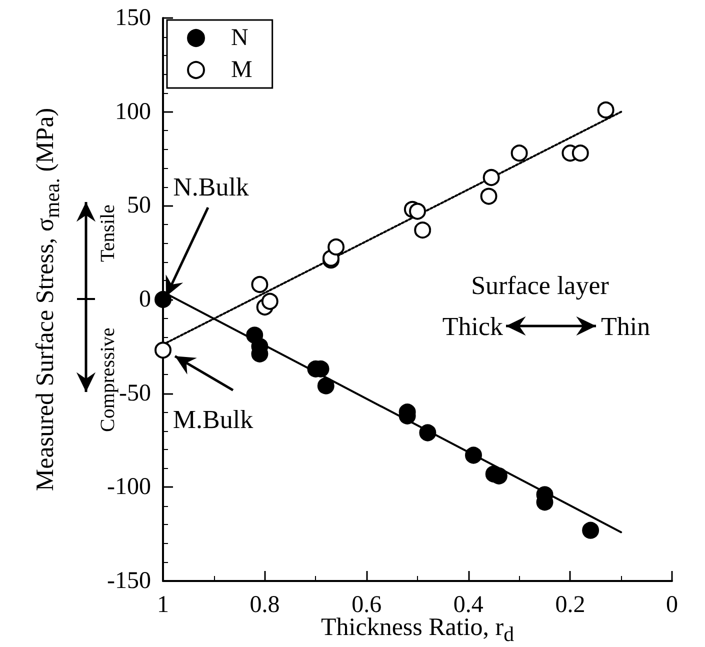 The image size is (705, 647). I want to click on x-tick-label: 0.2, so click(570, 605).